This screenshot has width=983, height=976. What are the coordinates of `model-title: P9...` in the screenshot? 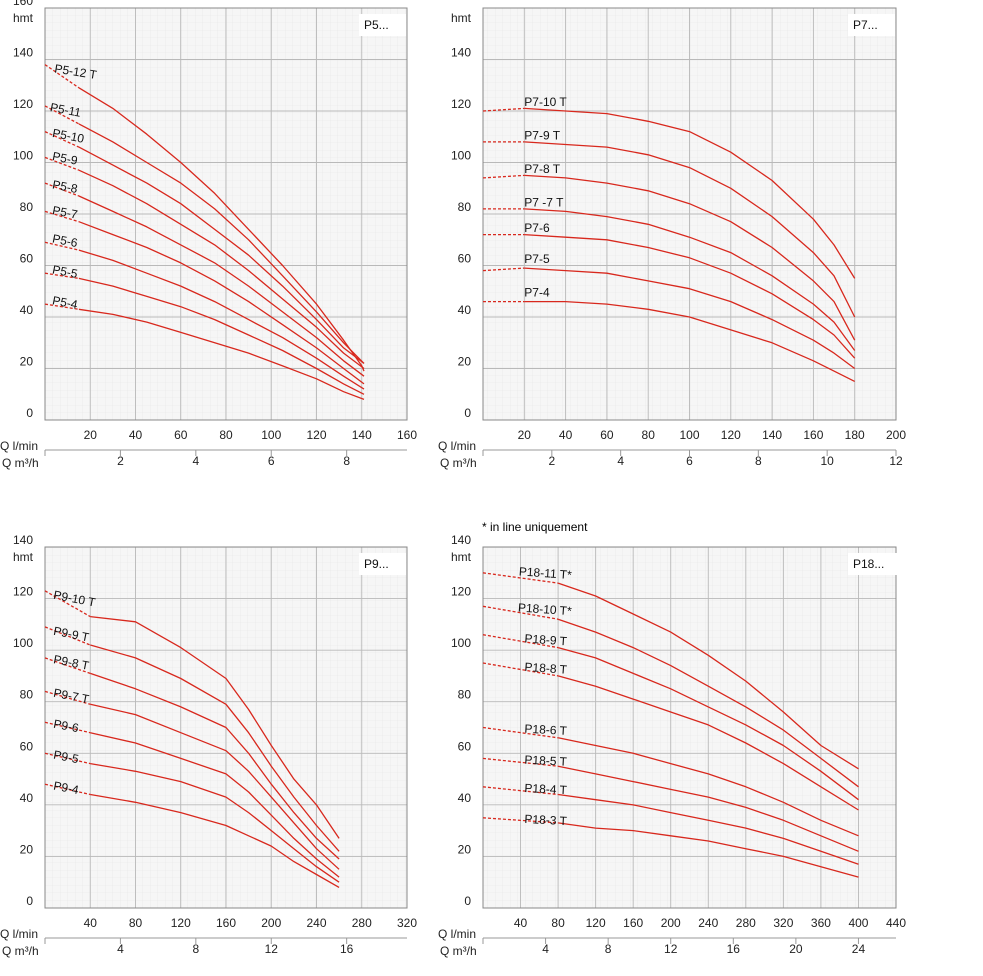 It's located at (376, 564).